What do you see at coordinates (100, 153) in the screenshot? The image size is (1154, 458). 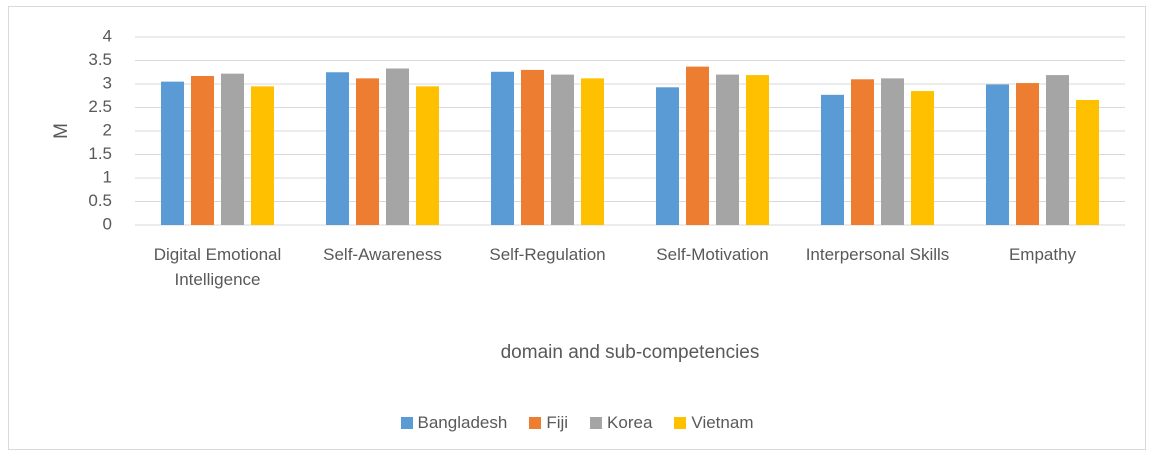 I see `y-tick-label: 1.5` at bounding box center [100, 153].